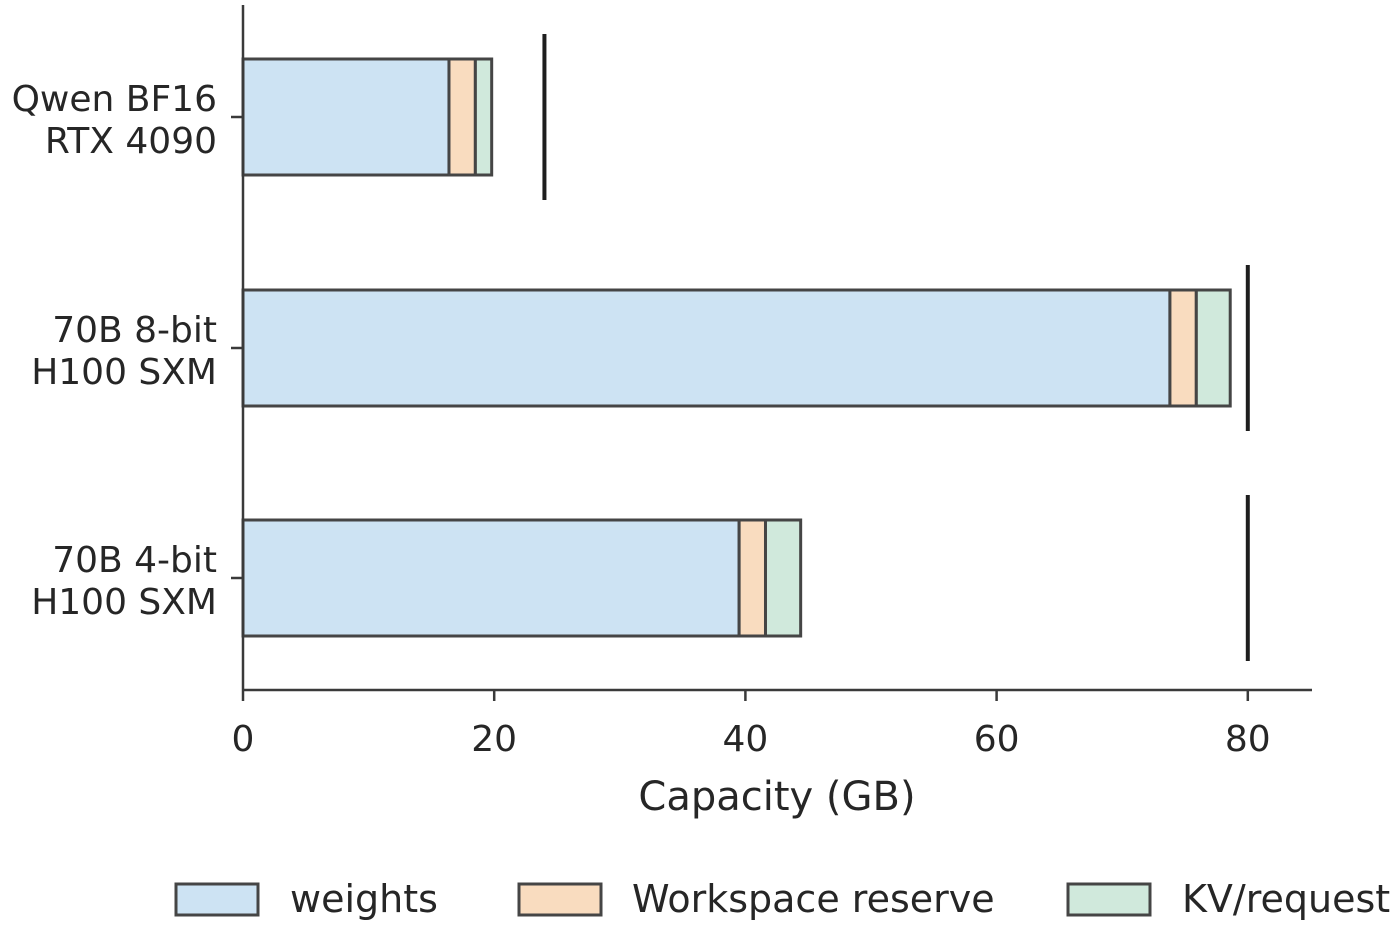  I want to click on legend-swatch-weights, so click(217, 899).